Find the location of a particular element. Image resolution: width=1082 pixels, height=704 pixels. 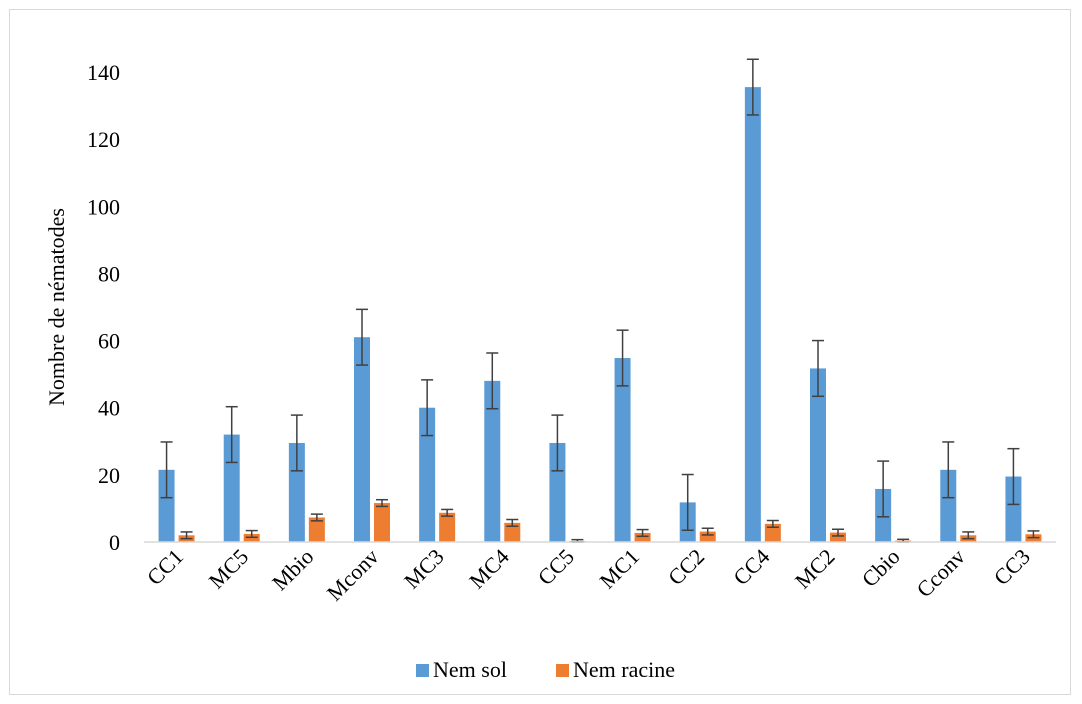

x-tick-label: CC2 is located at coordinates (686, 567).